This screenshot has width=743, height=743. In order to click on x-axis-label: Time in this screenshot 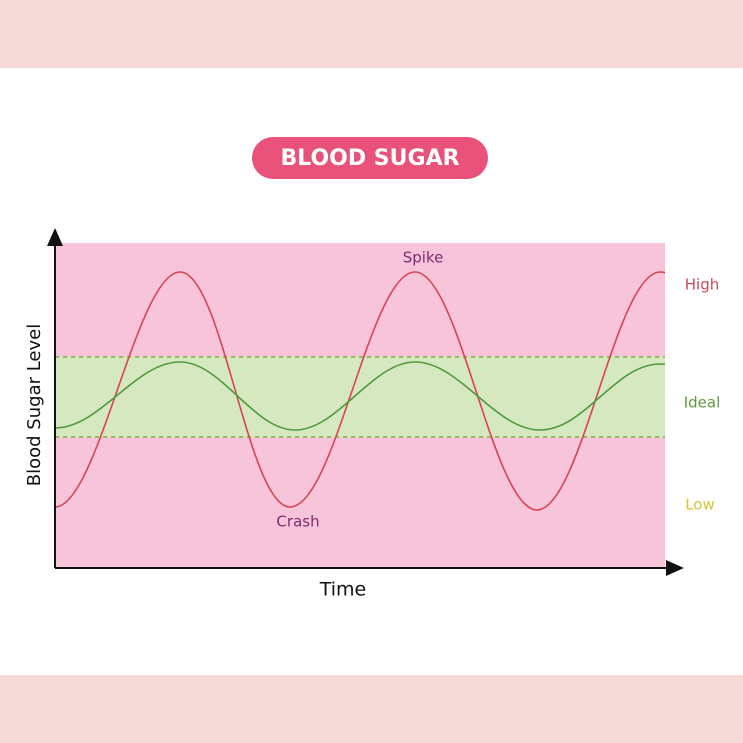, I will do `click(343, 590)`.